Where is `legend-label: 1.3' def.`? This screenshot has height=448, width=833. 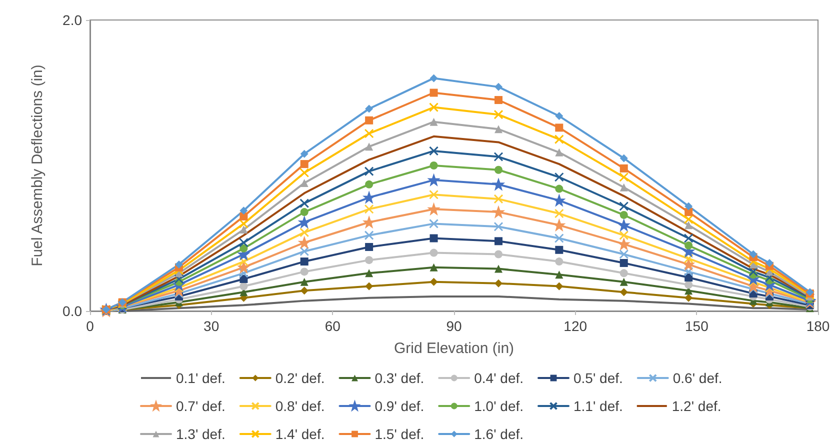
legend-label: 1.3' def. is located at coordinates (201, 434).